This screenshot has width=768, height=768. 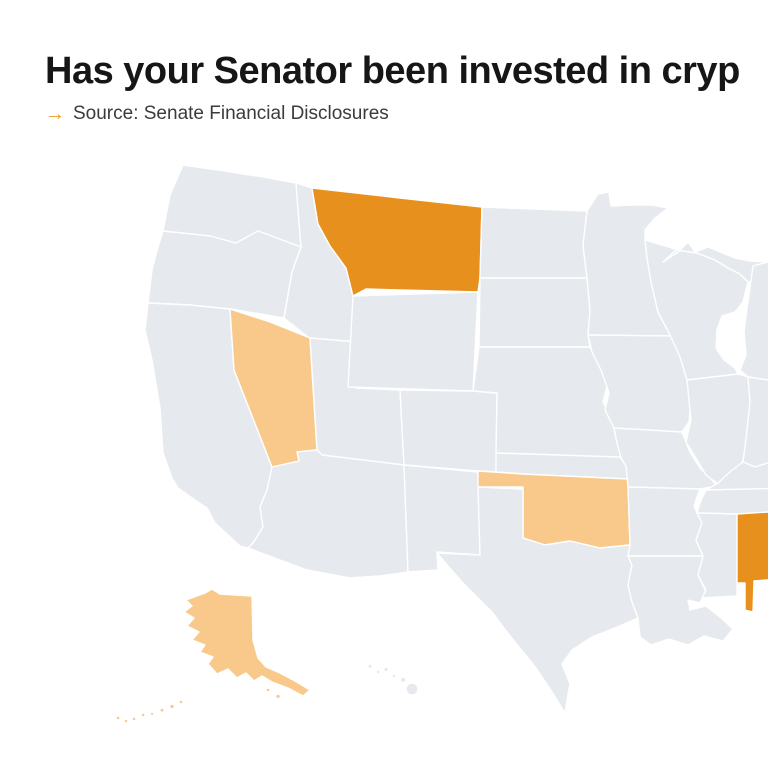 I want to click on source-text: Source: Senate Financial Disclosures, so click(x=231, y=113).